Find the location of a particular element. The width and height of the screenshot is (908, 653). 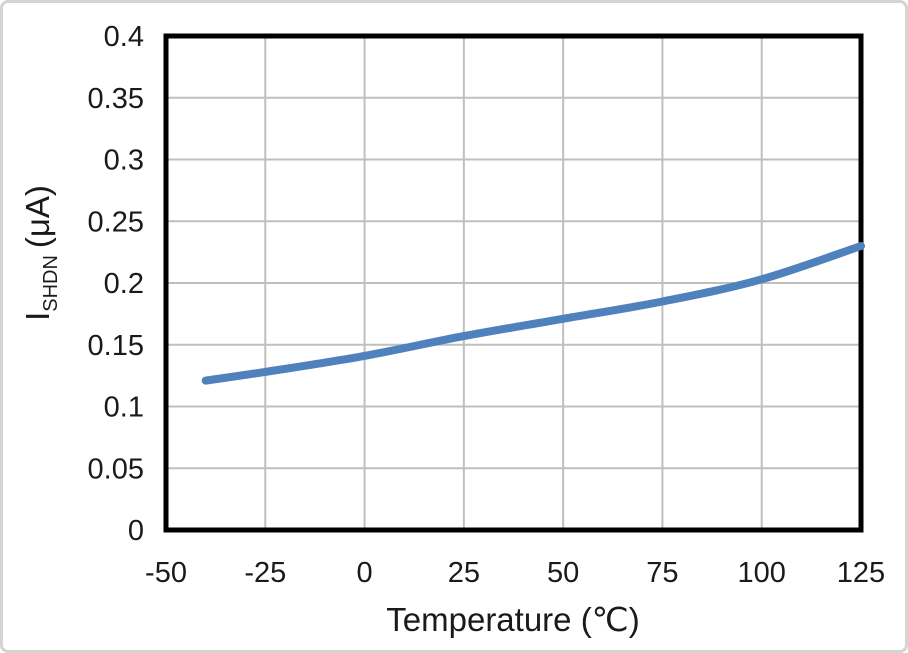

y-axis-title-subscript: SHDN is located at coordinates (51, 283).